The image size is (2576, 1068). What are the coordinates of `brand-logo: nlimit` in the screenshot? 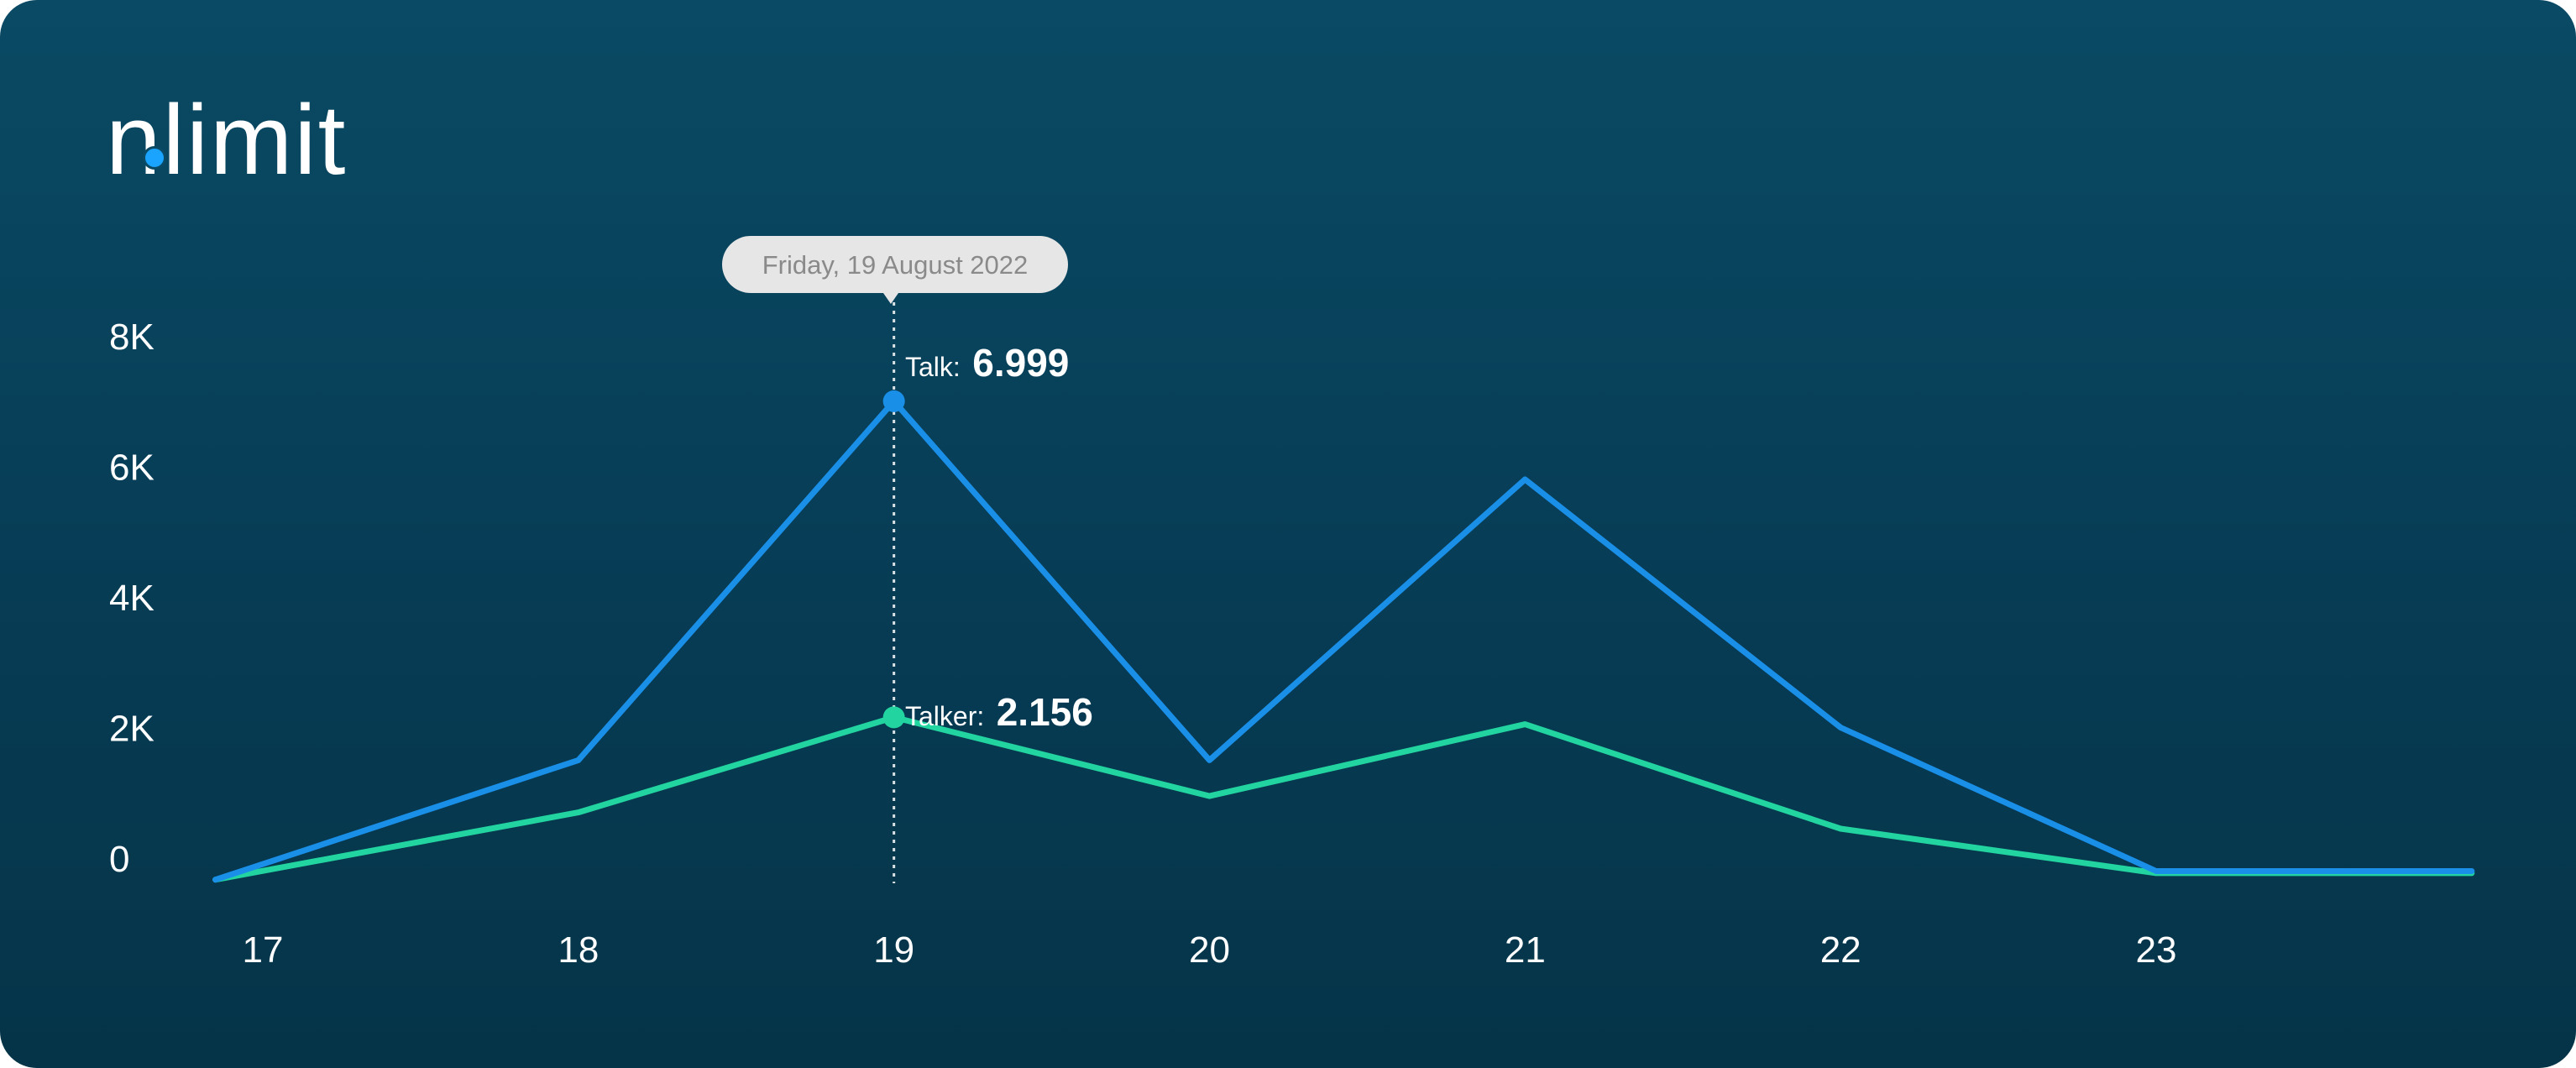 It's located at (226, 141).